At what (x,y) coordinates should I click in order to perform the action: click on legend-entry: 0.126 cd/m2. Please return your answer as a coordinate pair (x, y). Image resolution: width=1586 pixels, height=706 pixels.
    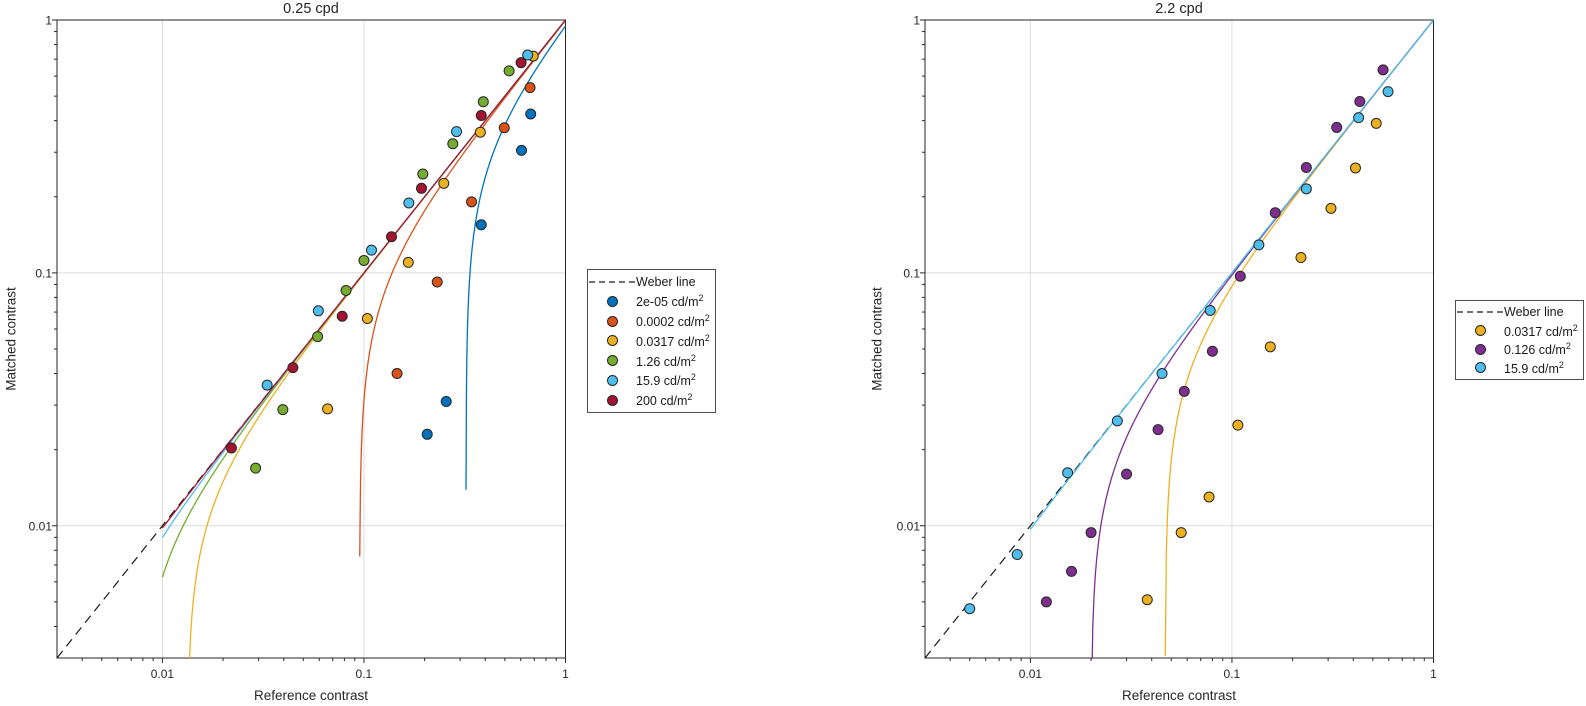
    Looking at the image, I should click on (1519, 349).